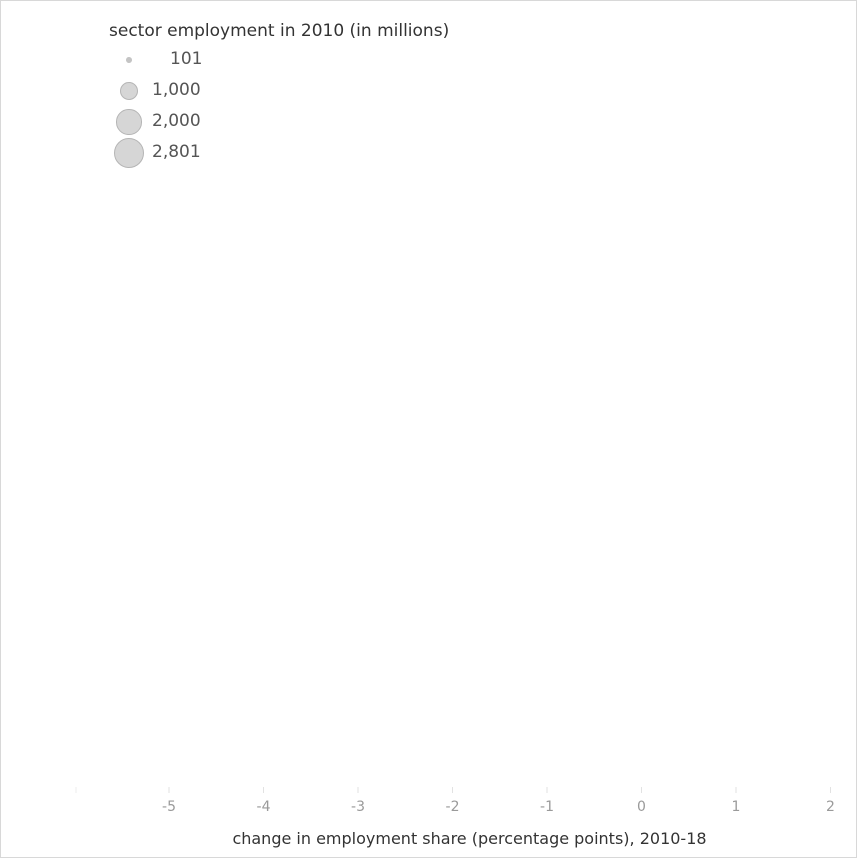 The image size is (857, 858). I want to click on x-axis-tick-label: 0, so click(641, 807).